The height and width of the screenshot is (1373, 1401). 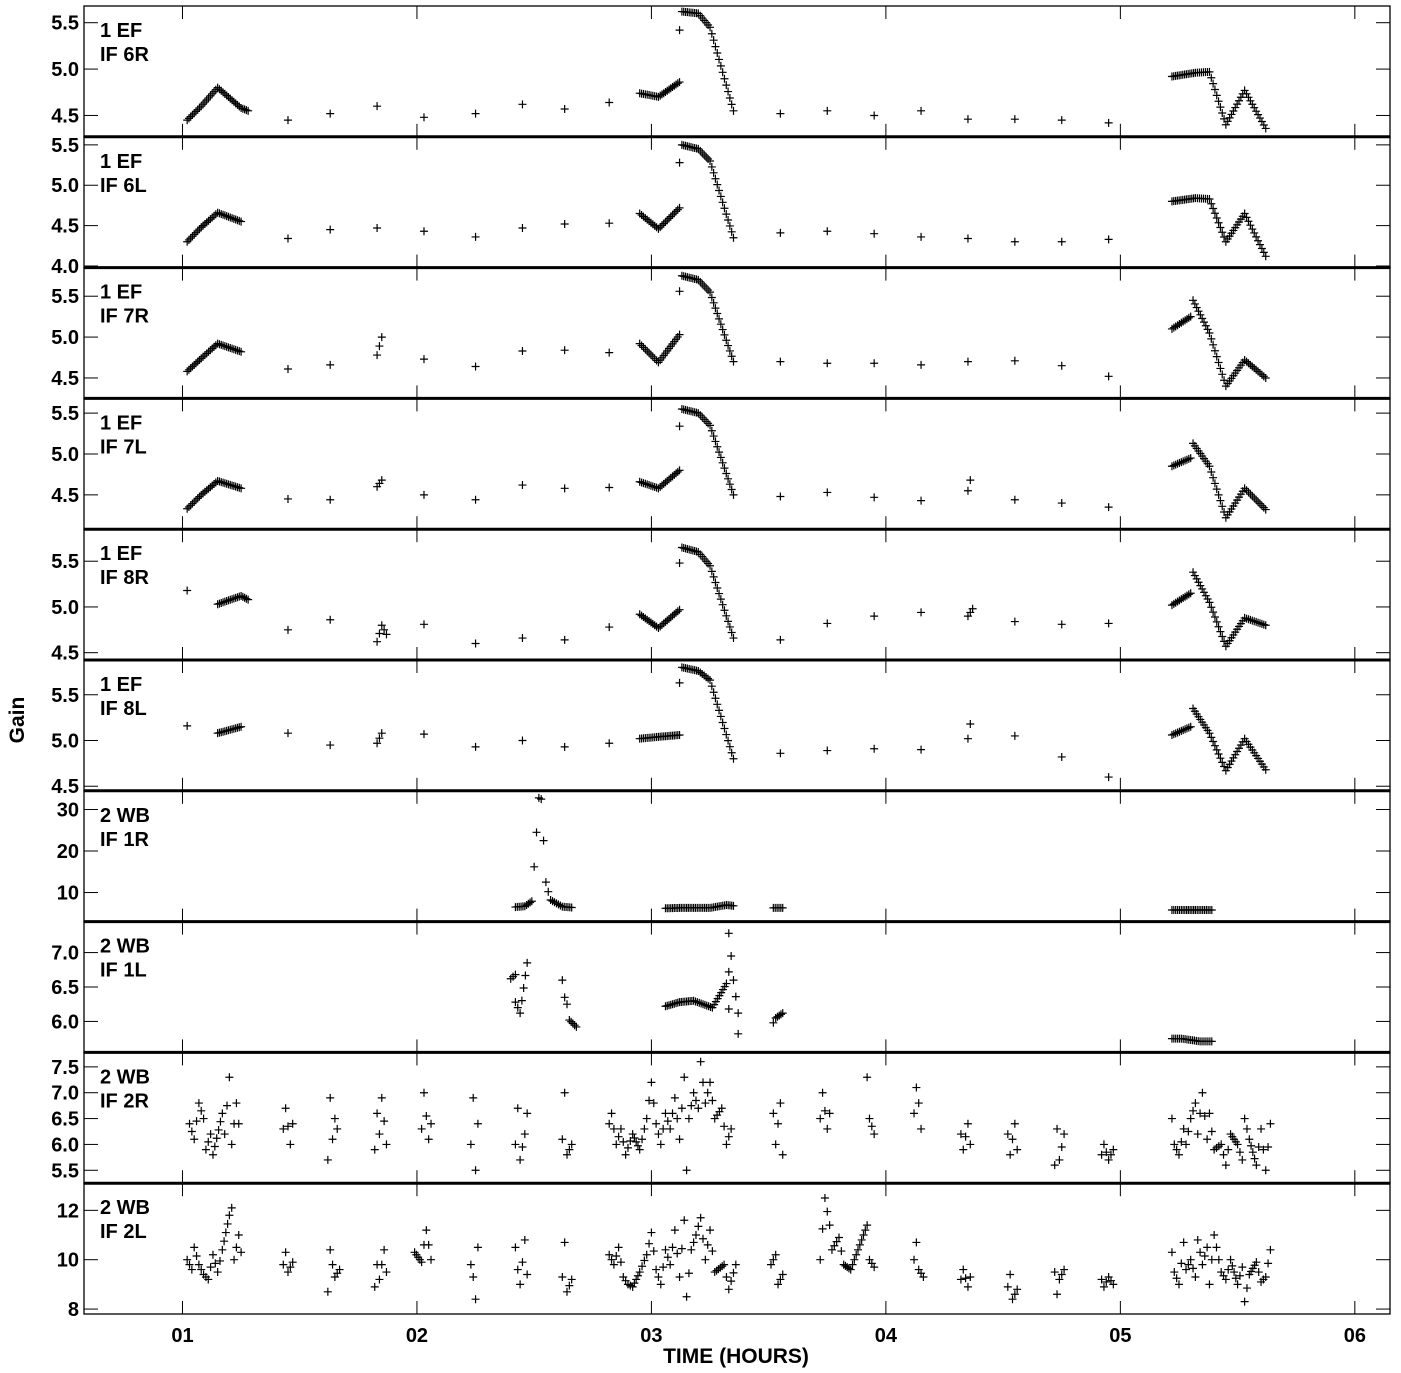 I want to click on y-tick-label: 7.0, so click(x=65, y=954).